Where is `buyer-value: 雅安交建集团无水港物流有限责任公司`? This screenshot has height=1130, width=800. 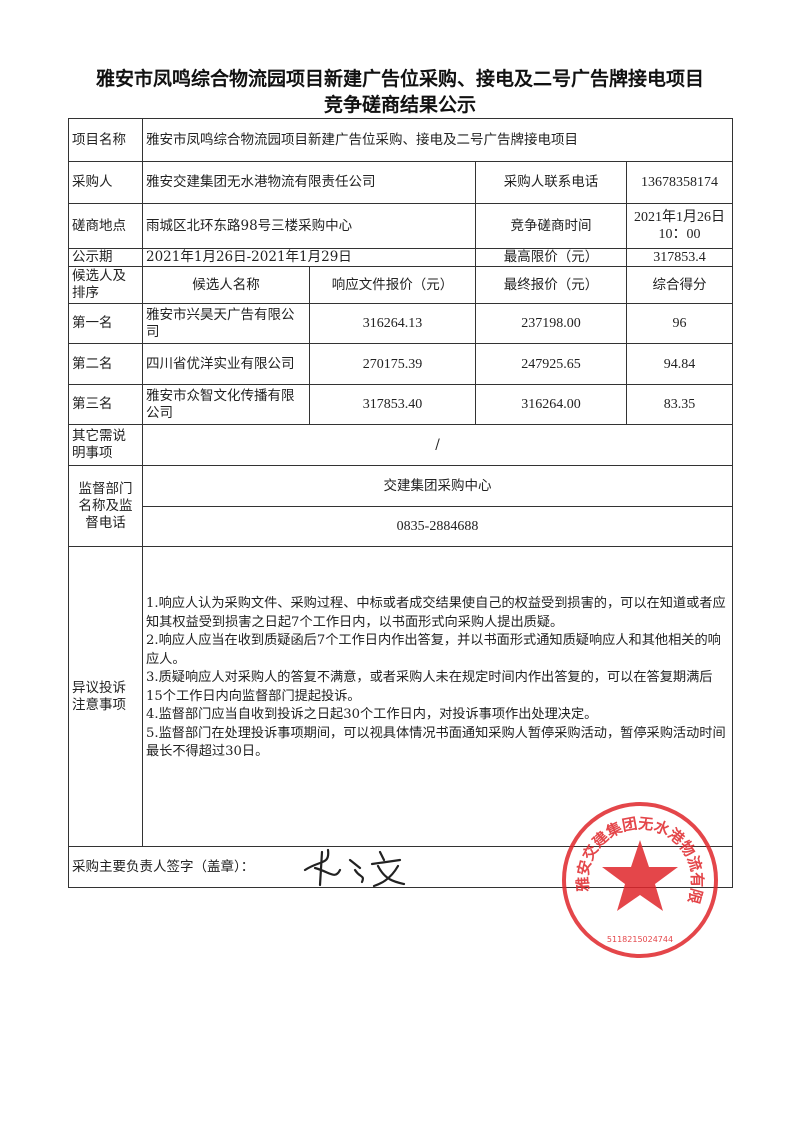
buyer-value: 雅安交建集团无水港物流有限责任公司 is located at coordinates (309, 182).